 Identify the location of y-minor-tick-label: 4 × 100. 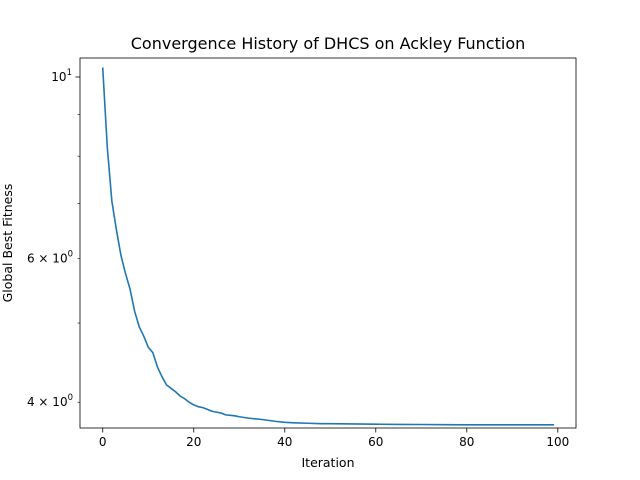
(50, 401).